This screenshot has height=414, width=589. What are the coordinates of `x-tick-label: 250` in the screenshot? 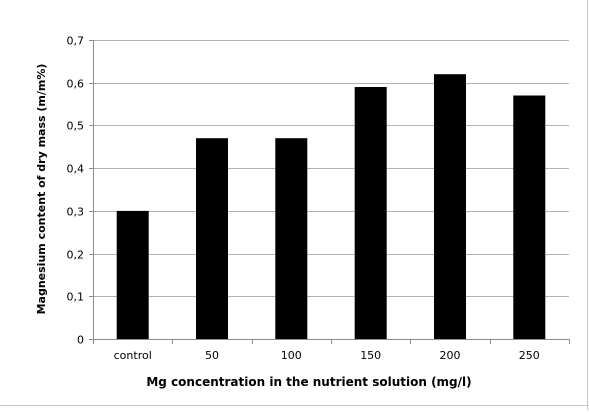 It's located at (529, 355).